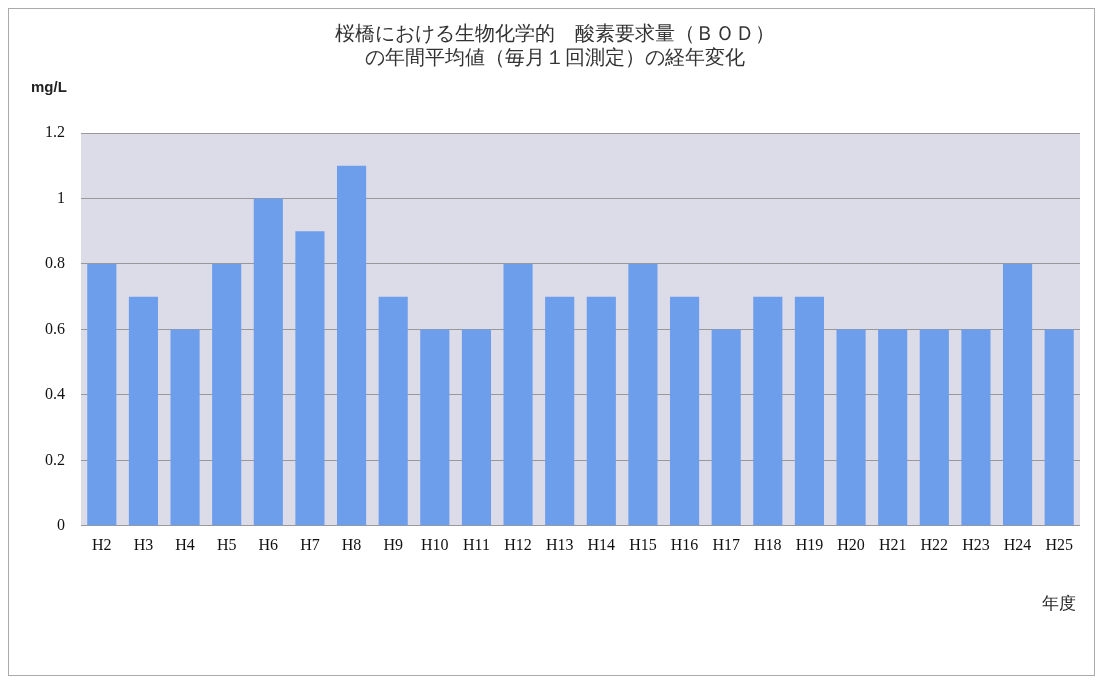 The width and height of the screenshot is (1103, 684). Describe the element at coordinates (726, 544) in the screenshot. I see `x-tick-label: H17` at that location.